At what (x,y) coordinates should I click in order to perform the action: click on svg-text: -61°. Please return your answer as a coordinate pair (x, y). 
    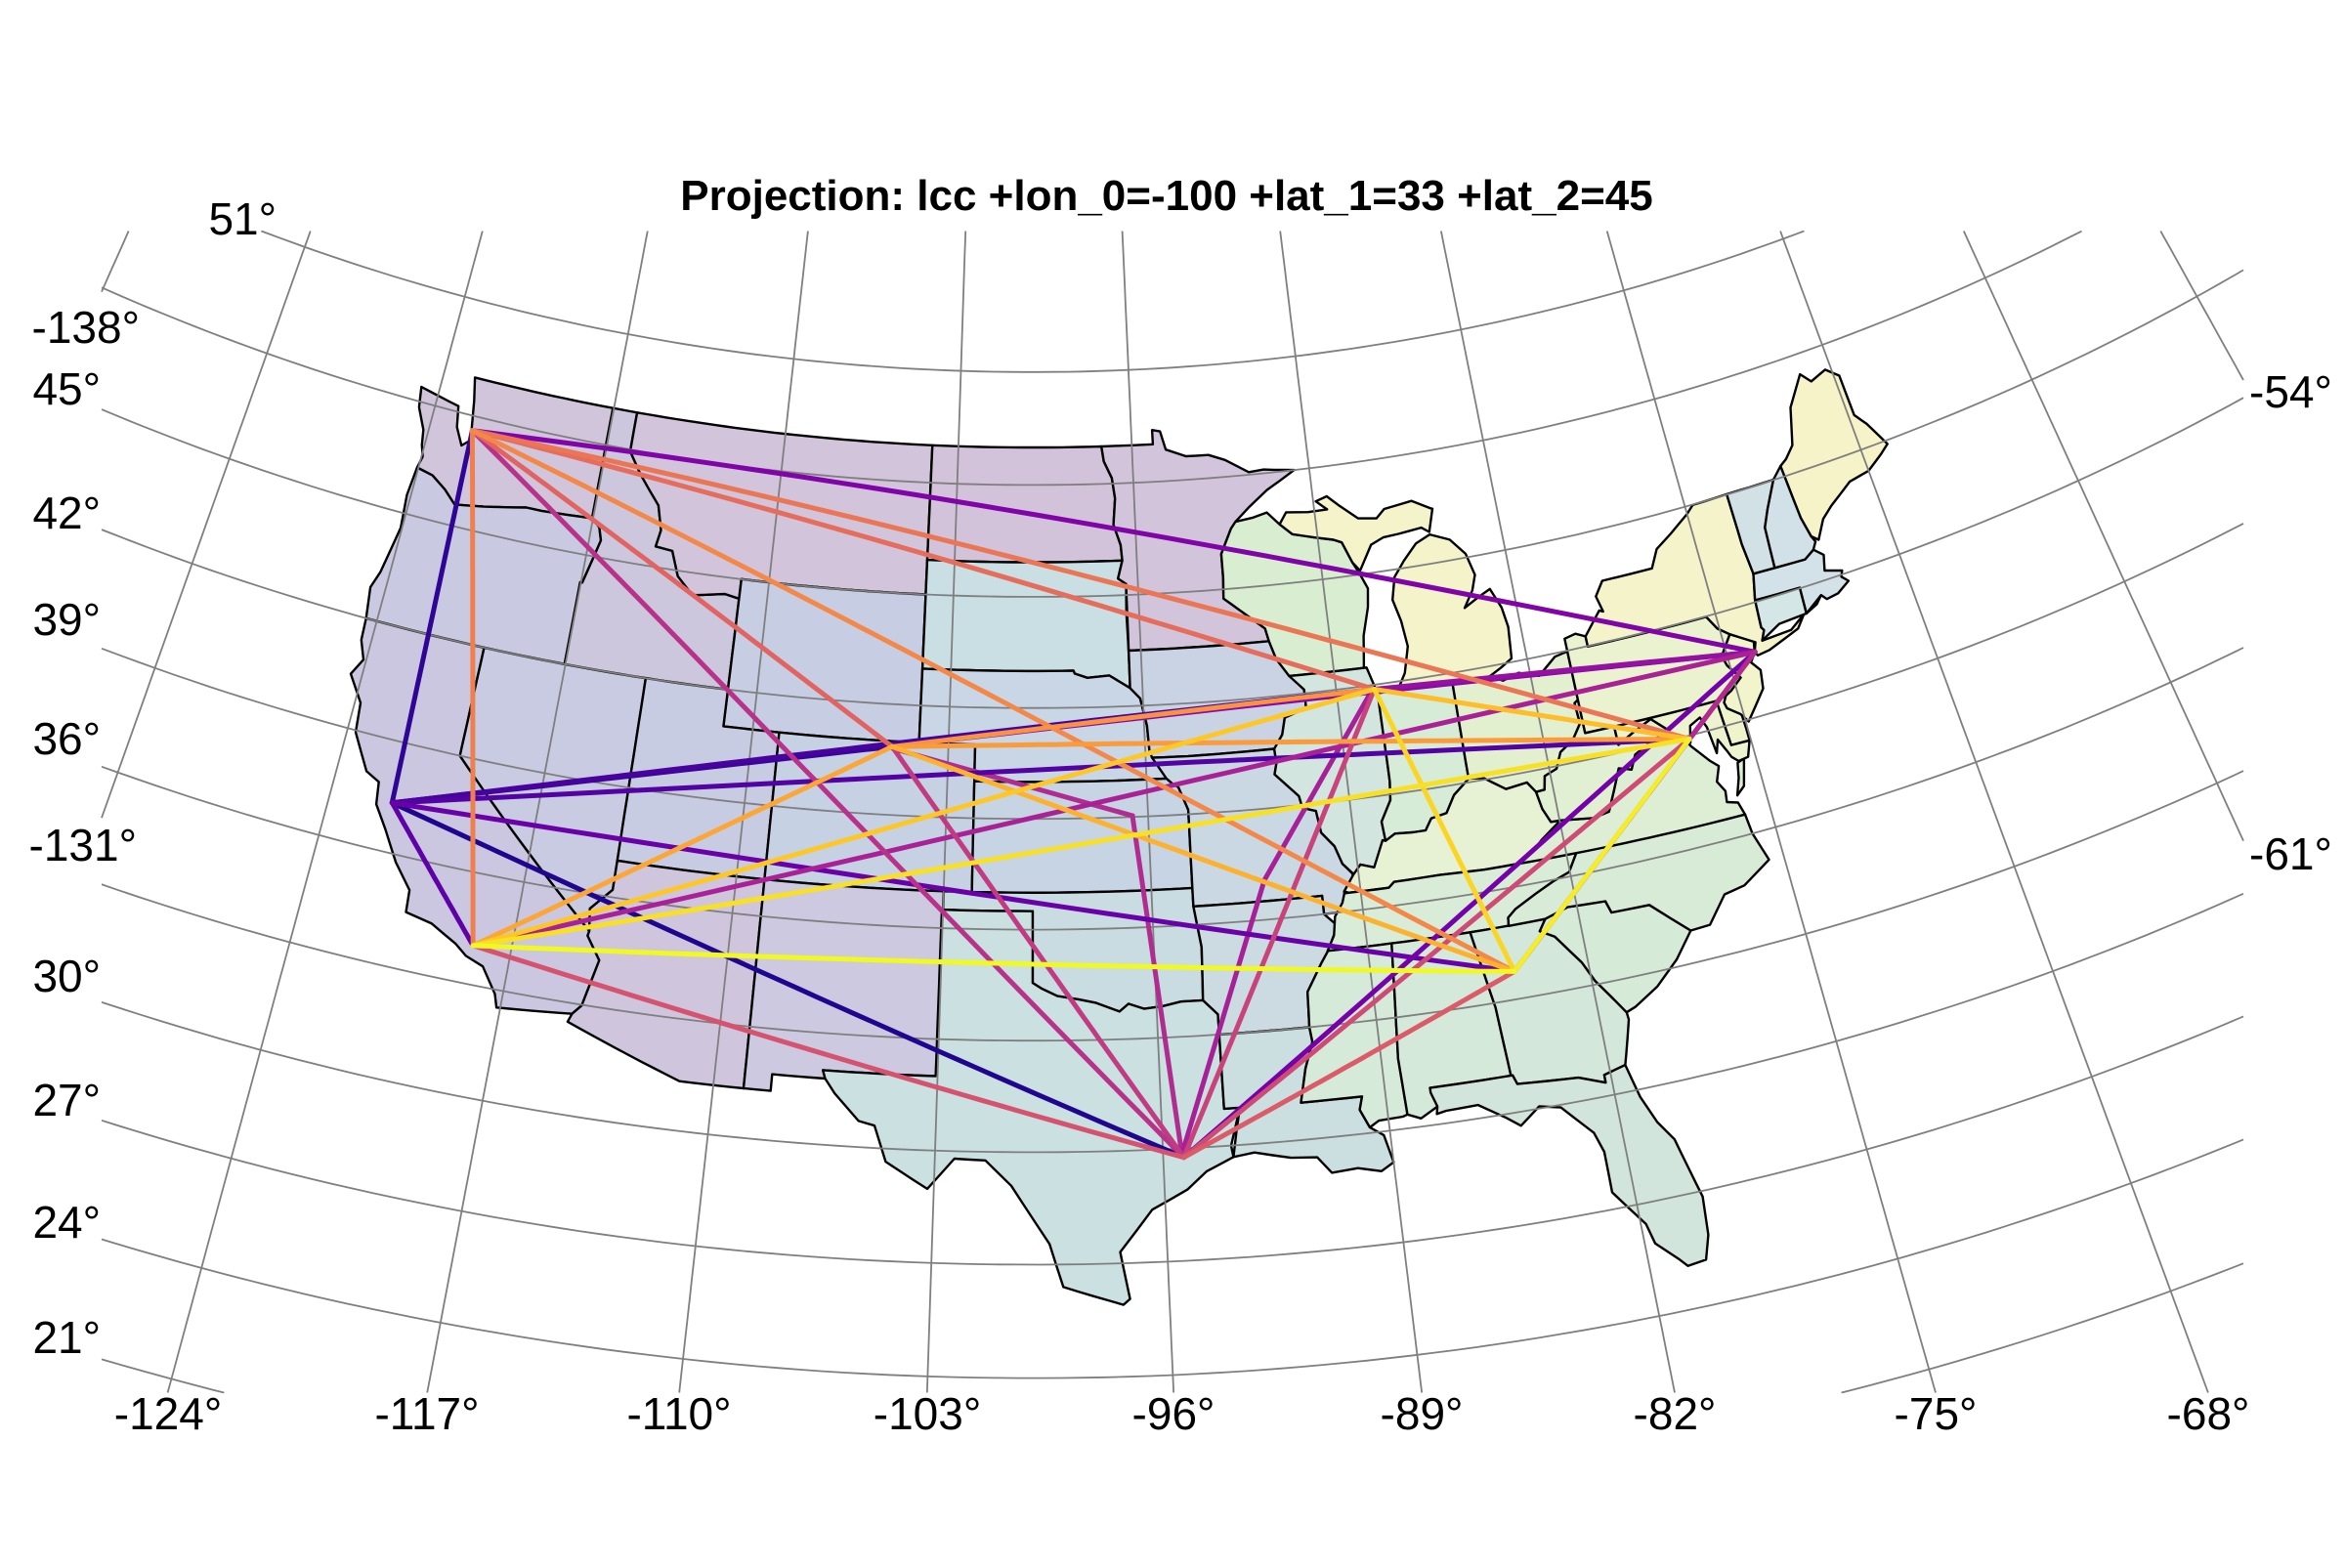
    Looking at the image, I should click on (2290, 853).